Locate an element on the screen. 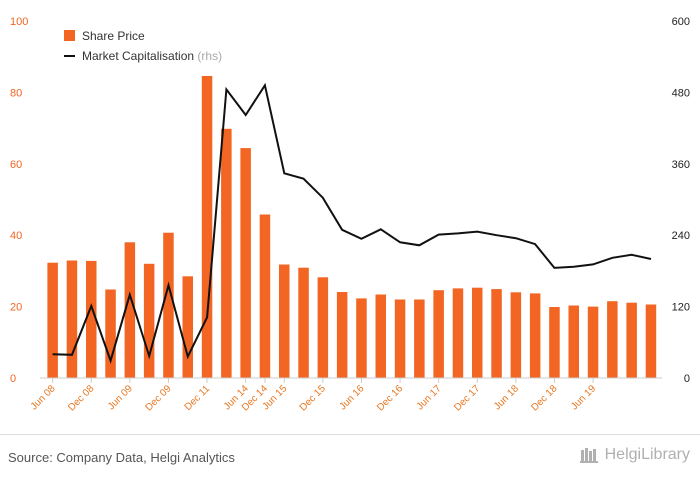 The width and height of the screenshot is (700, 483). left-axis-ticks: 0 20 40 60 80 100 is located at coordinates (19, 200).